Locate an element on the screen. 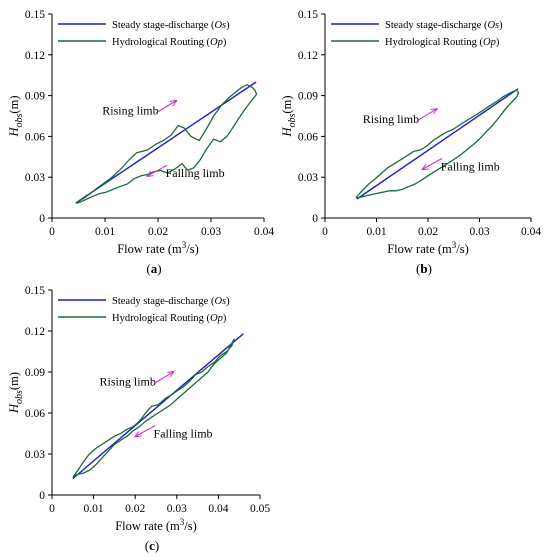 The width and height of the screenshot is (550, 560). panel-label: (b) is located at coordinates (424, 268).